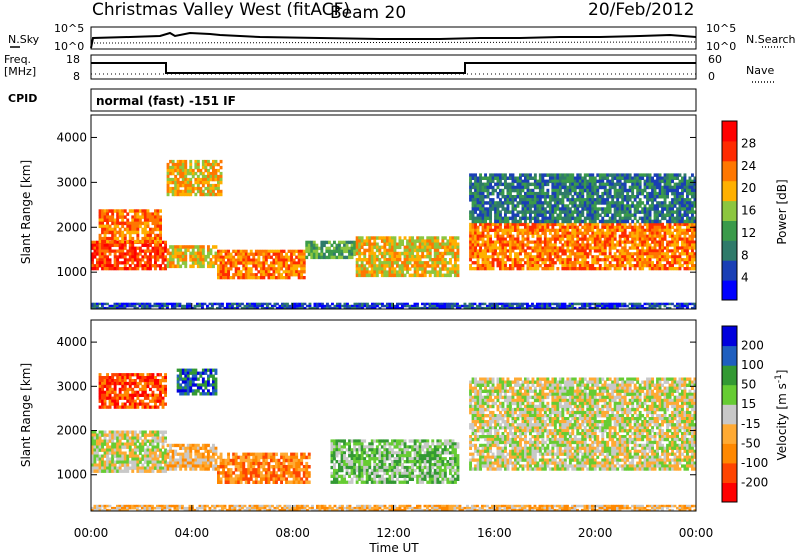  What do you see at coordinates (748, 233) in the screenshot?
I see `power-colorbar-tick-4: 12` at bounding box center [748, 233].